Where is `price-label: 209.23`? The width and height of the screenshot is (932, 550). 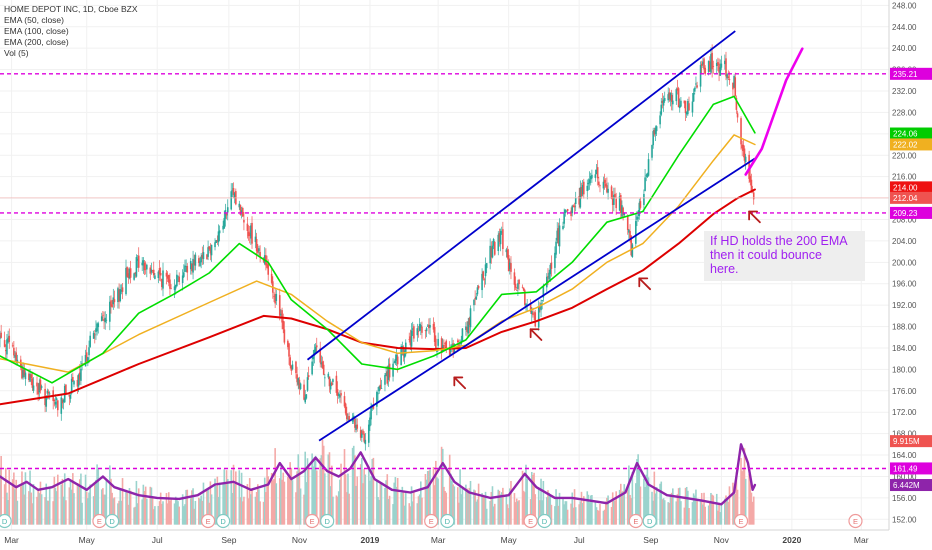 price-label: 209.23 is located at coordinates (911, 212).